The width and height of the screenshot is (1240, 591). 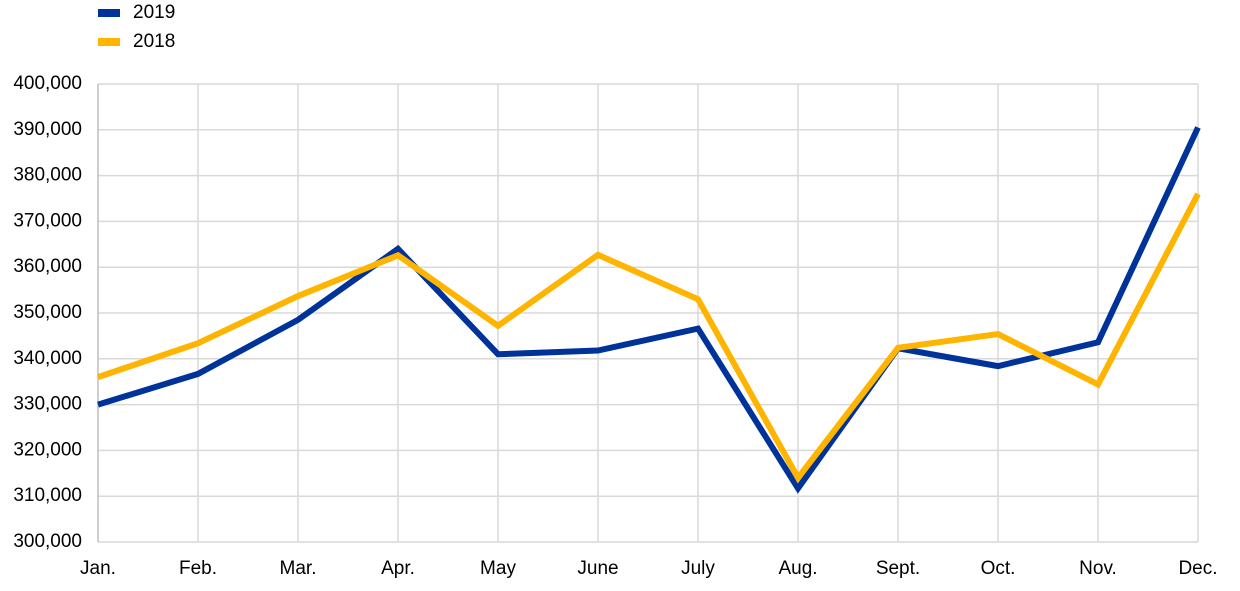 What do you see at coordinates (198, 568) in the screenshot?
I see `x-tick-label: Feb.` at bounding box center [198, 568].